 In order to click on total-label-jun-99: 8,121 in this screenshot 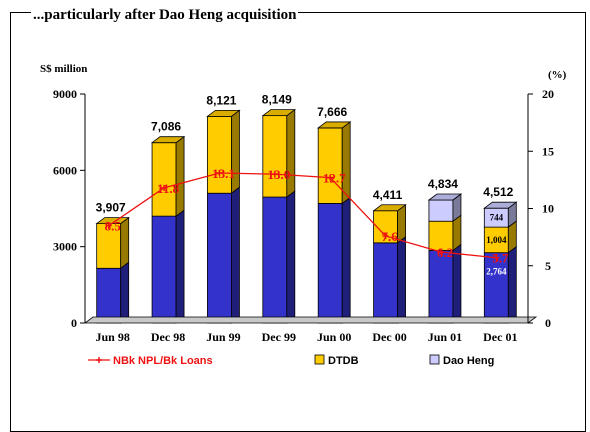, I will do `click(221, 100)`.